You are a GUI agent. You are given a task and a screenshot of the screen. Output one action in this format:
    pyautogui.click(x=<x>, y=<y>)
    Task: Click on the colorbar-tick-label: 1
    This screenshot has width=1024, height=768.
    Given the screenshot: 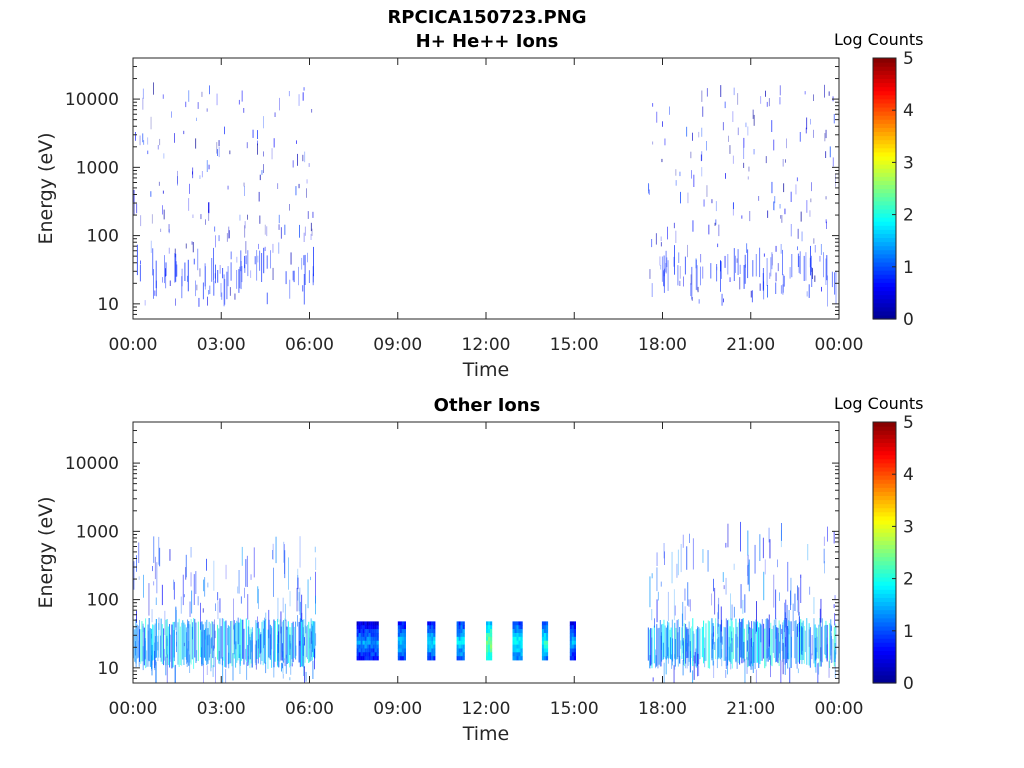 What is the action you would take?
    pyautogui.click(x=908, y=268)
    